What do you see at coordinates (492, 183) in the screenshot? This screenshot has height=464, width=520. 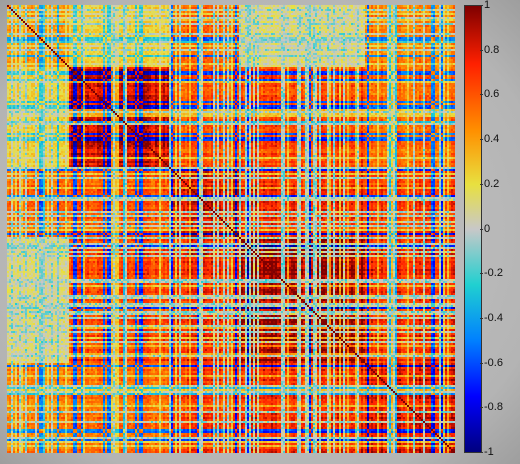 I see `colorbar-tick-label: 0.2` at bounding box center [492, 183].